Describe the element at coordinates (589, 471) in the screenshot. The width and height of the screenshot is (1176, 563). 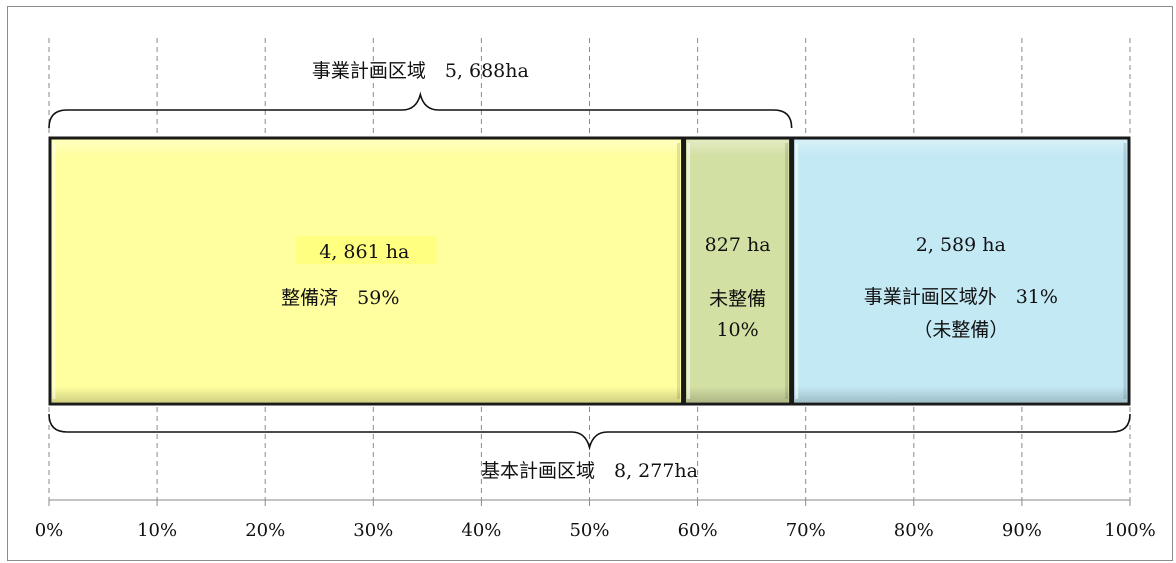
I see `brace-bottom-label: 基本計画区域 8, 277ha` at that location.